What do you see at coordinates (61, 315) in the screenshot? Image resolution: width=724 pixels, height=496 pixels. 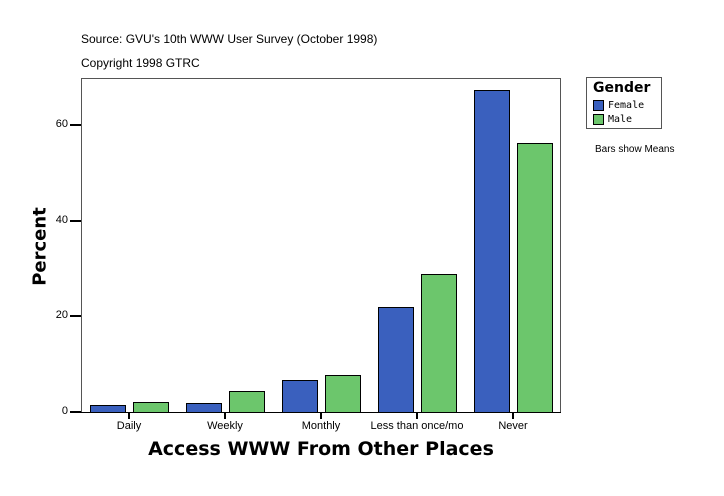 I see `y-tick-label: 20` at bounding box center [61, 315].